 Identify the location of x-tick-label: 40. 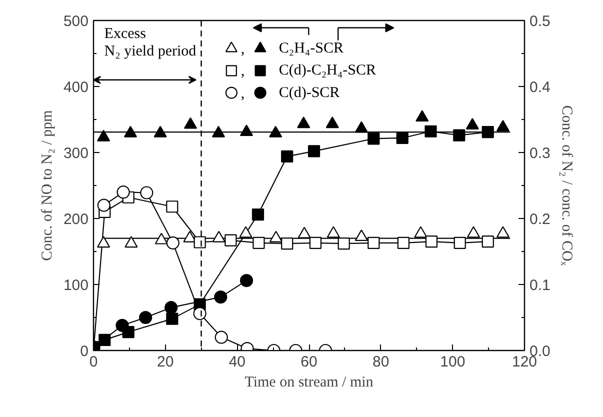
(237, 362).